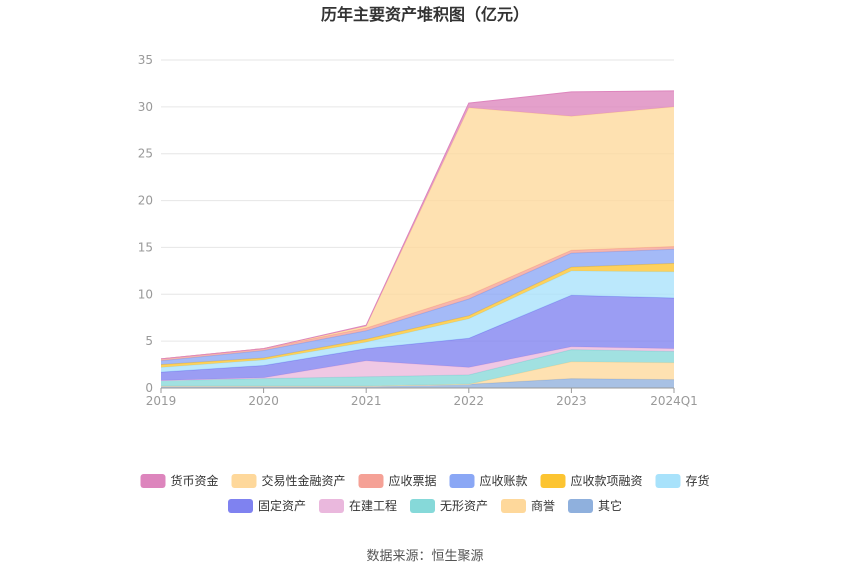 This screenshot has height=575, width=850. I want to click on legend-label: 交易性金融资产, so click(304, 480).